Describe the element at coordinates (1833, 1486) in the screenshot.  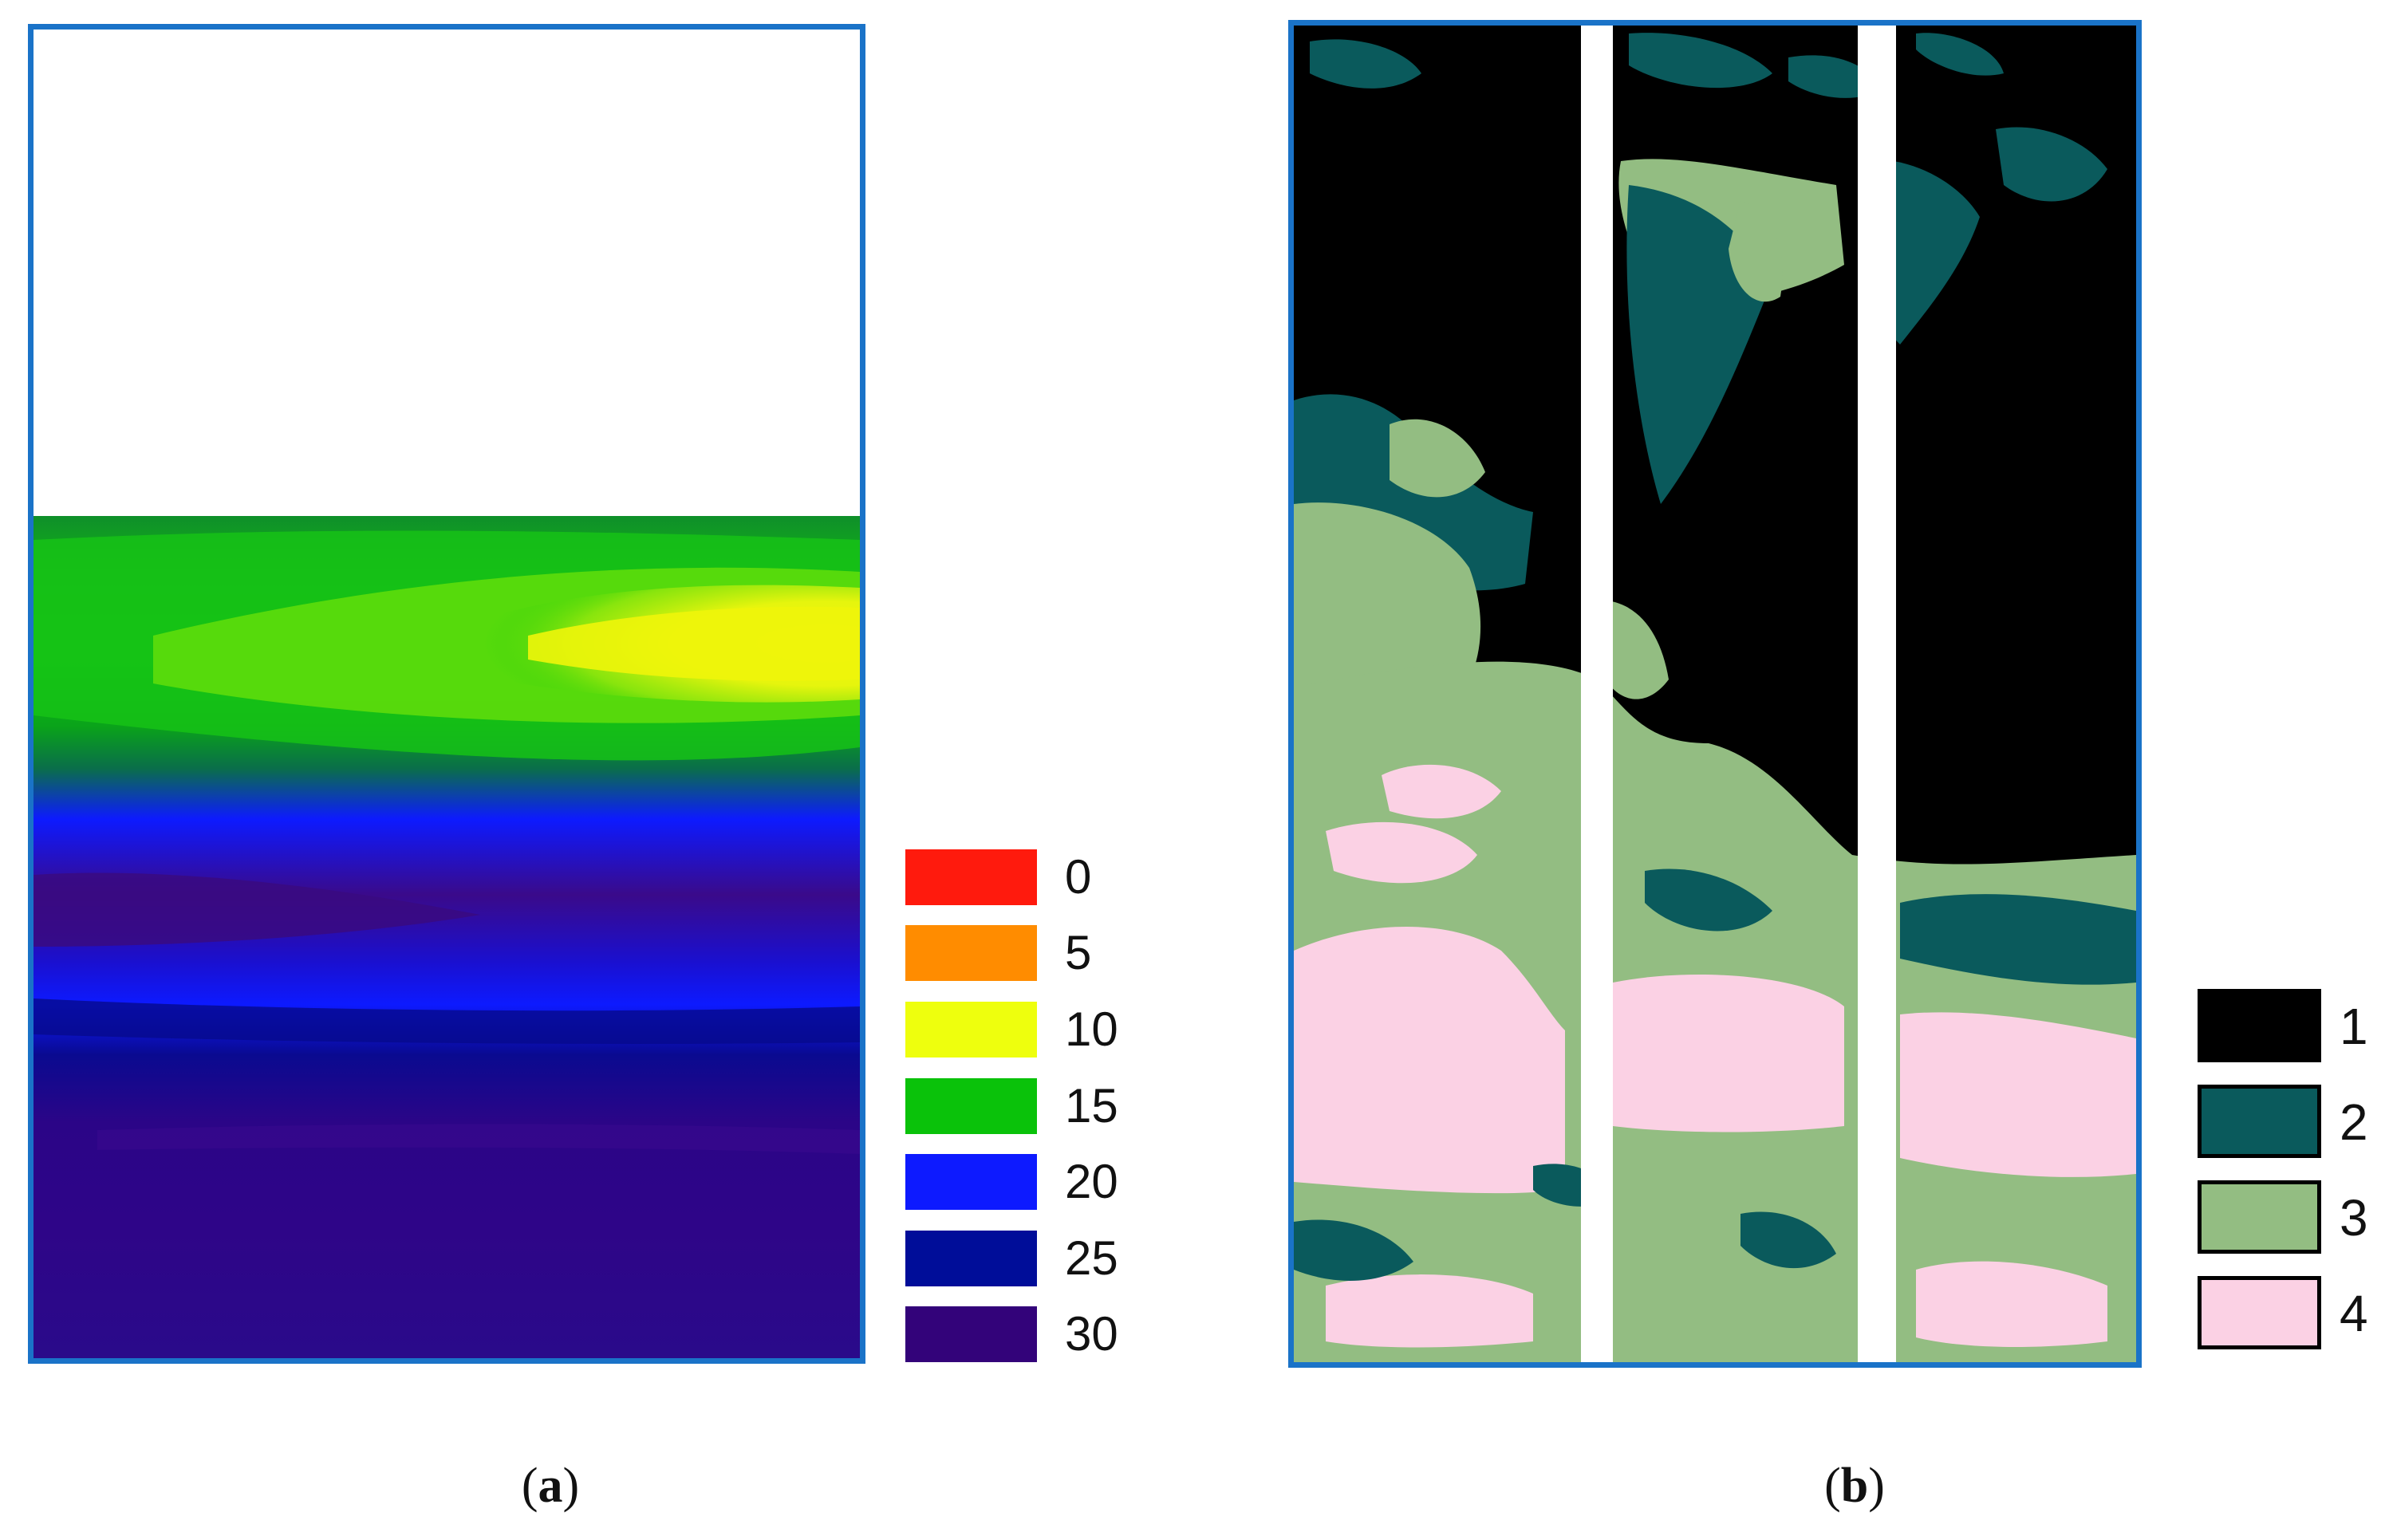
I see `caption-b-open: (` at that location.